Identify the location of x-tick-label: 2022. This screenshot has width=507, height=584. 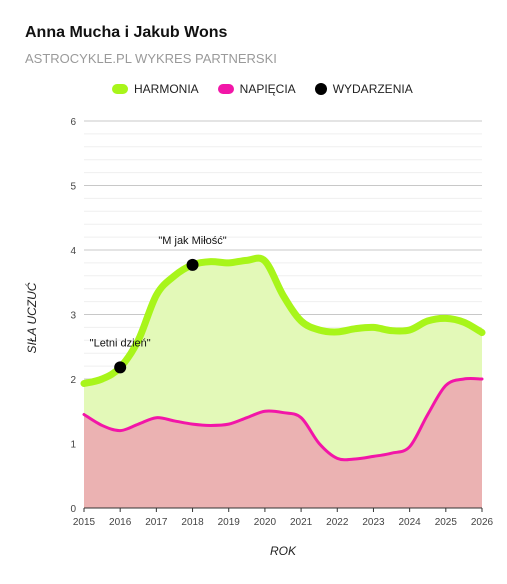
(337, 522).